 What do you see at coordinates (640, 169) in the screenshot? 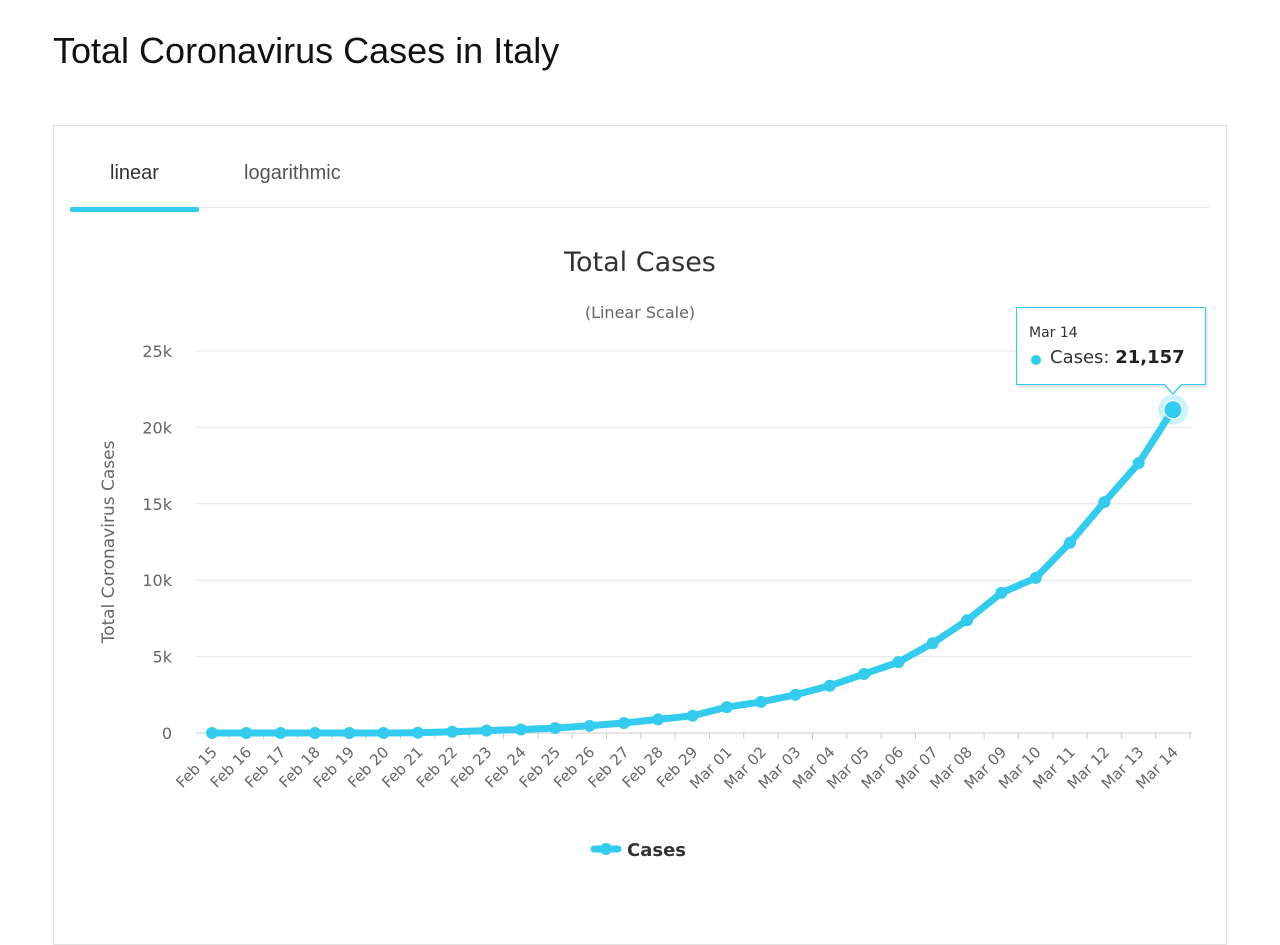
I see `scale-tabs: linear logarithmic` at bounding box center [640, 169].